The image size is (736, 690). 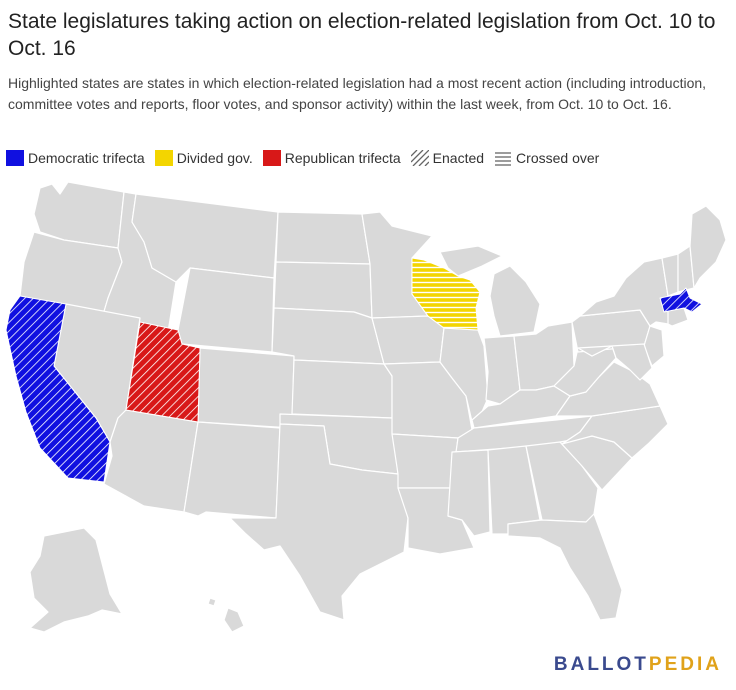 I want to click on legend-label-republican: Republican trifecta, so click(x=342, y=158).